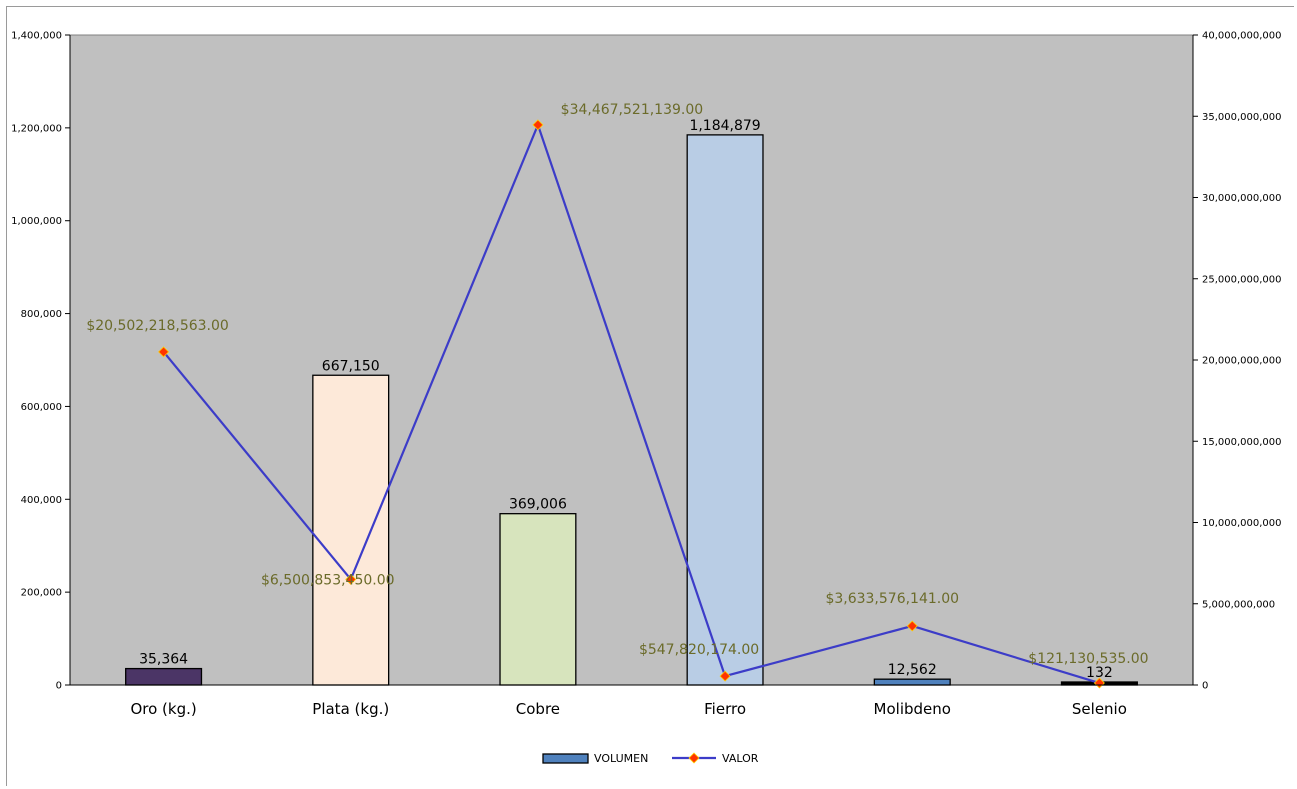 The image size is (1297, 789). What do you see at coordinates (157, 326) in the screenshot?
I see `valor-value-label: $20,502,218,563.00` at bounding box center [157, 326].